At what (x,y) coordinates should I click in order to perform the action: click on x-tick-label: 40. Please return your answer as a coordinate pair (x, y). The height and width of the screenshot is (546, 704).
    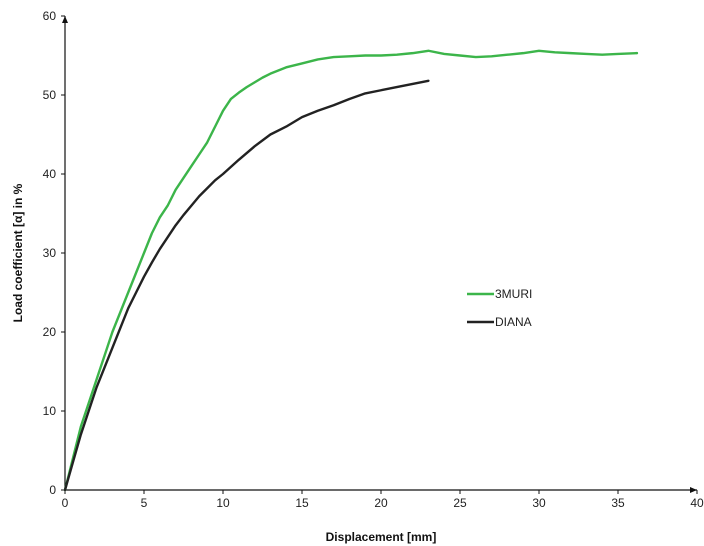
    Looking at the image, I should click on (697, 503).